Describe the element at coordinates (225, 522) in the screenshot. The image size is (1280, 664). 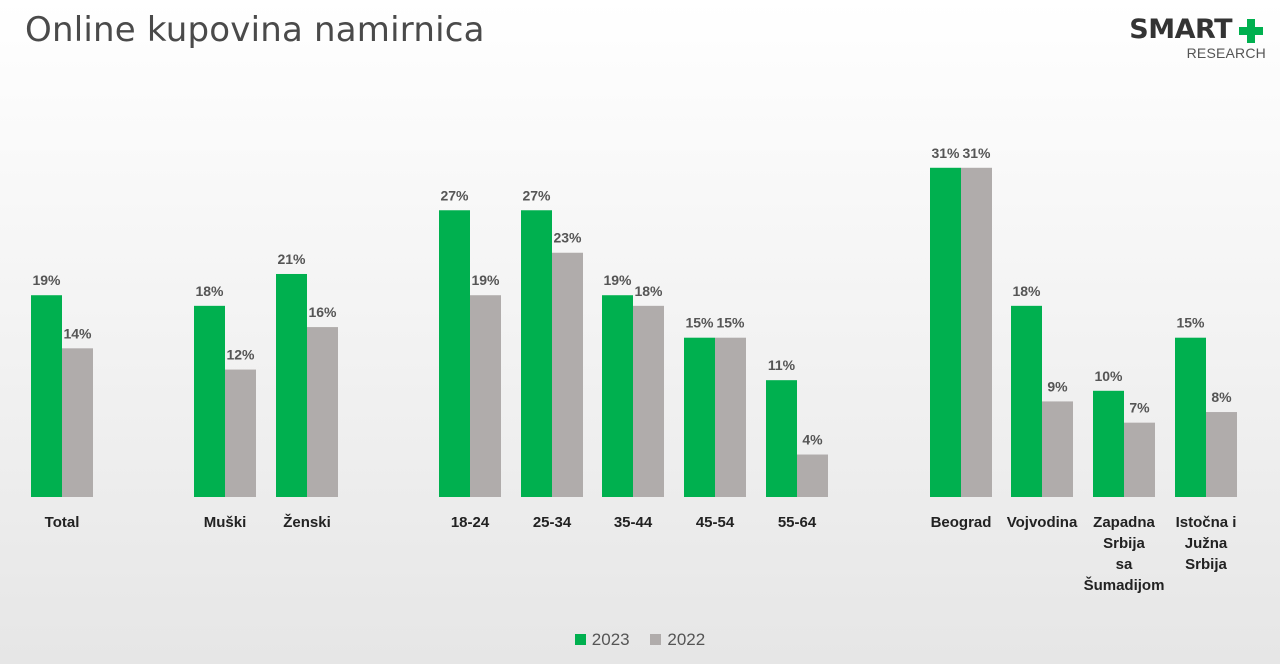
I see `category-label-1-0: Muški` at that location.